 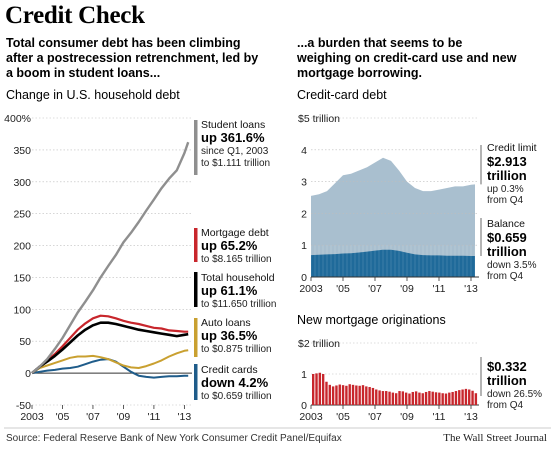 I want to click on limit-label-from: from Q4, so click(x=505, y=200).